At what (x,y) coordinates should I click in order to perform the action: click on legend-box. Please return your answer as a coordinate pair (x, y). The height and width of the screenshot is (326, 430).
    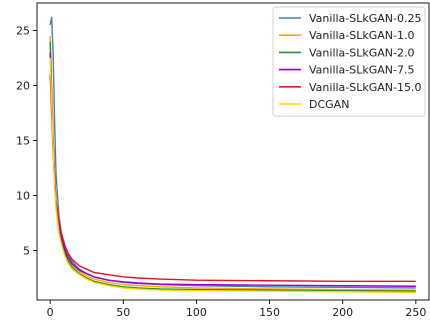
    Looking at the image, I should click on (349, 61).